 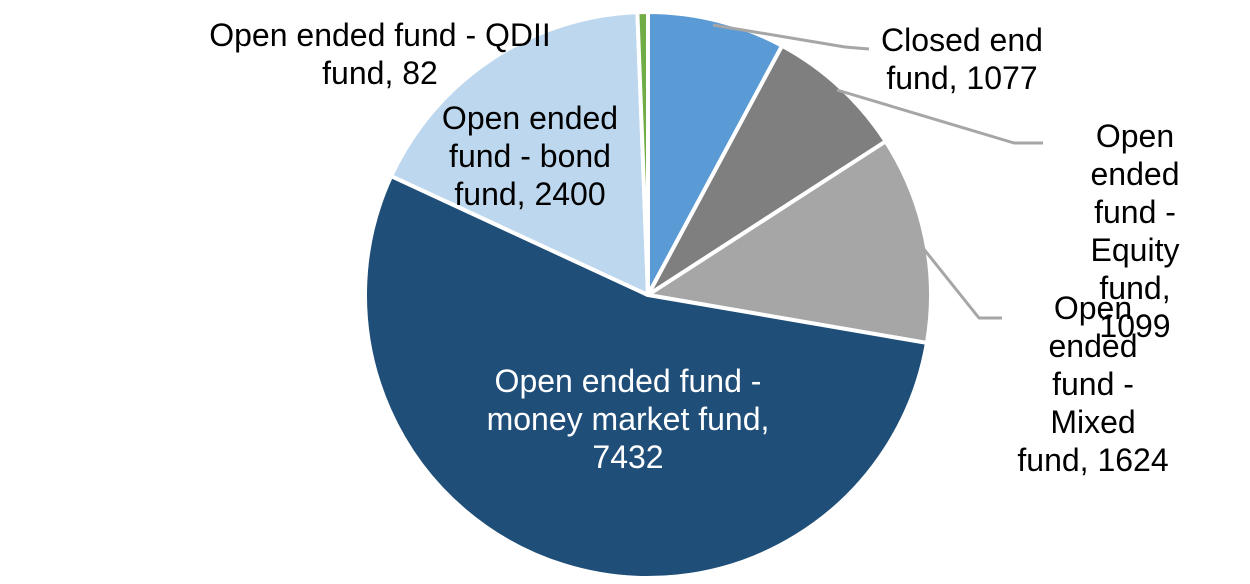 I want to click on leader-lines-group, so click(x=877, y=171).